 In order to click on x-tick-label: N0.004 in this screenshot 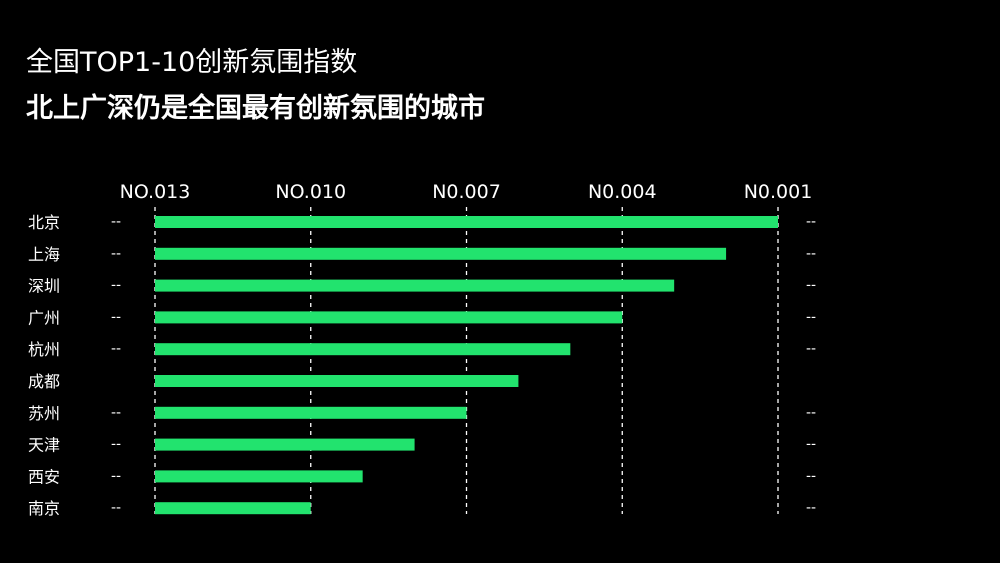, I will do `click(622, 192)`.